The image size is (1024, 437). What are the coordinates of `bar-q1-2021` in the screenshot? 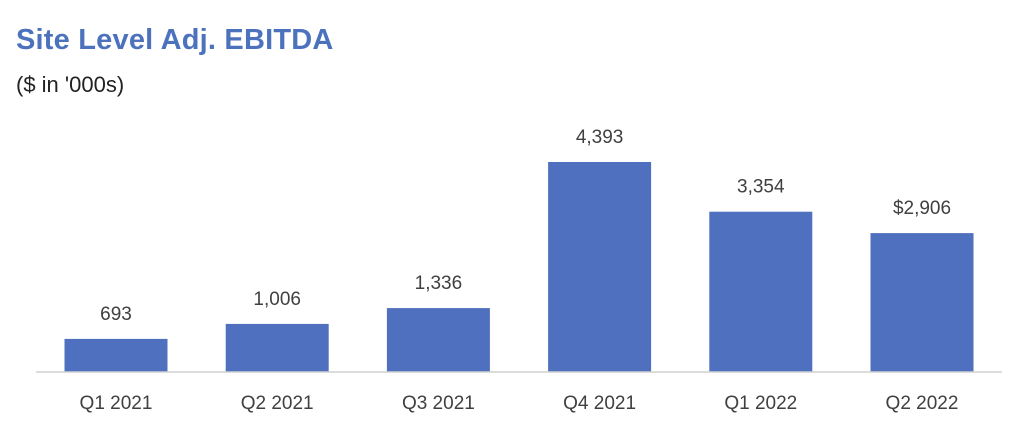 It's located at (116, 355).